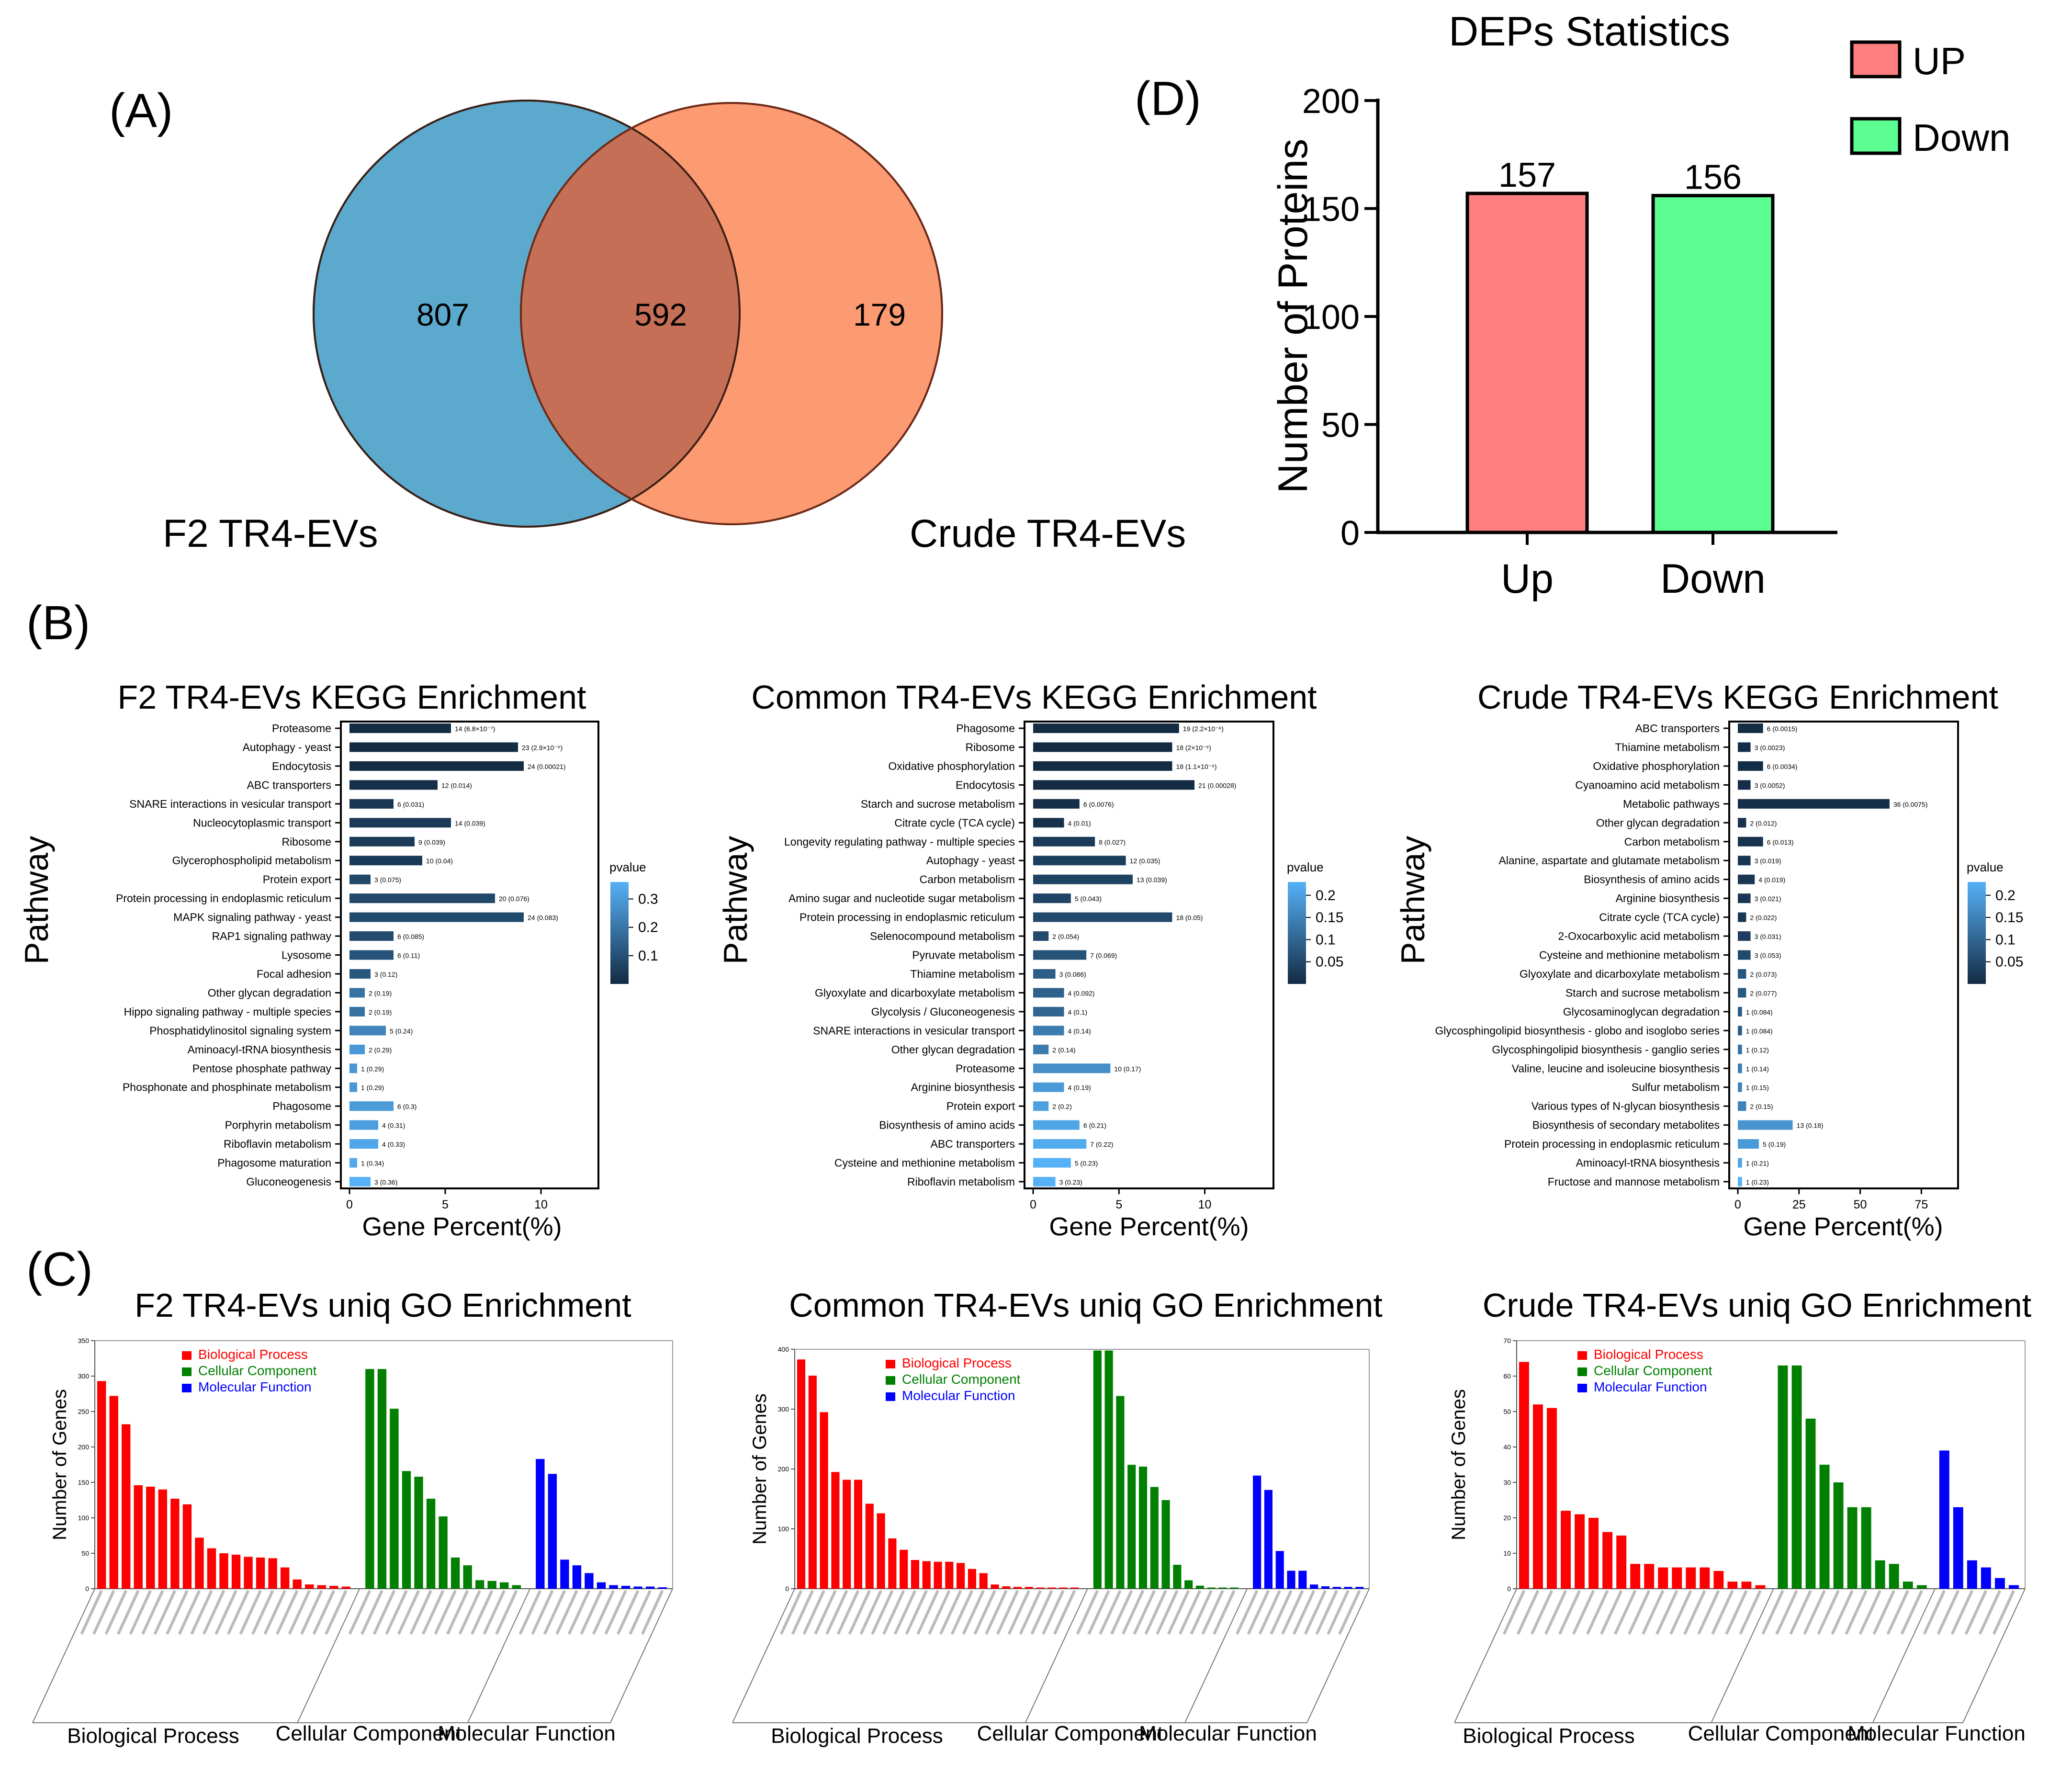 The image size is (2072, 1785). I want to click on deps-y-tick-label: 50, so click(1340, 426).